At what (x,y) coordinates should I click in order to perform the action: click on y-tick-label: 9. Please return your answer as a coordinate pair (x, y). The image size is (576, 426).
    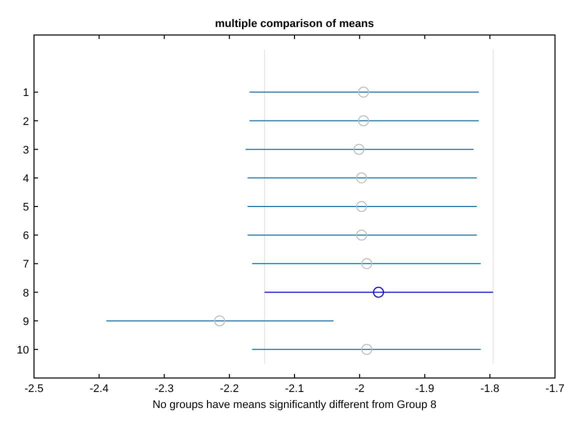
    Looking at the image, I should click on (25, 322).